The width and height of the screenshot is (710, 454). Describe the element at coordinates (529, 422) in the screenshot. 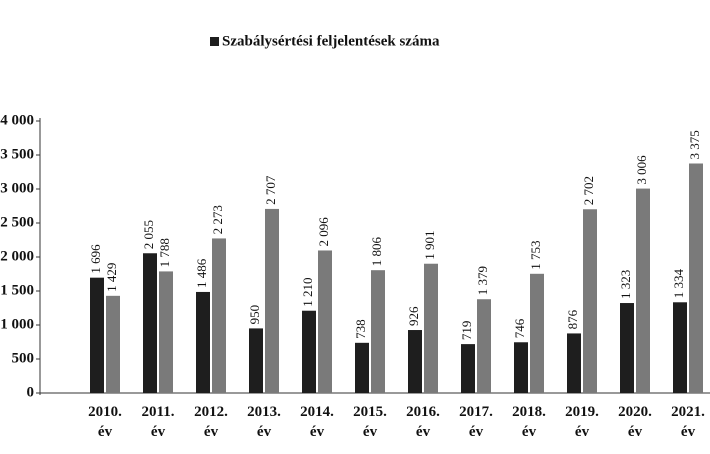

I see `x-tick-label: 2018. év` at that location.